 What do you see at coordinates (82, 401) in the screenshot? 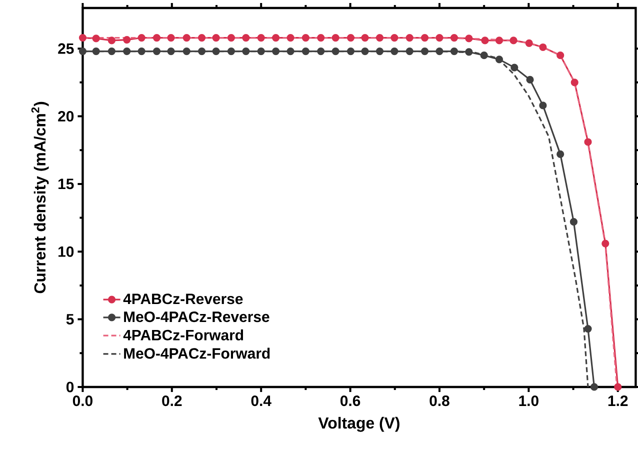
I see `x-tick-label: 0.0` at bounding box center [82, 401].